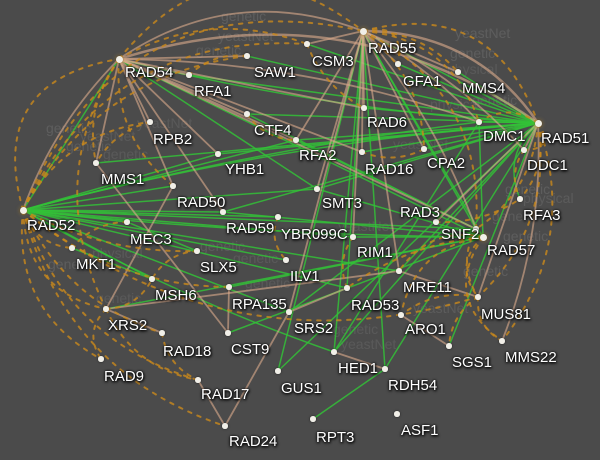  What do you see at coordinates (241, 30) in the screenshot?
I see `edge-RAD54-RAD55` at bounding box center [241, 30].